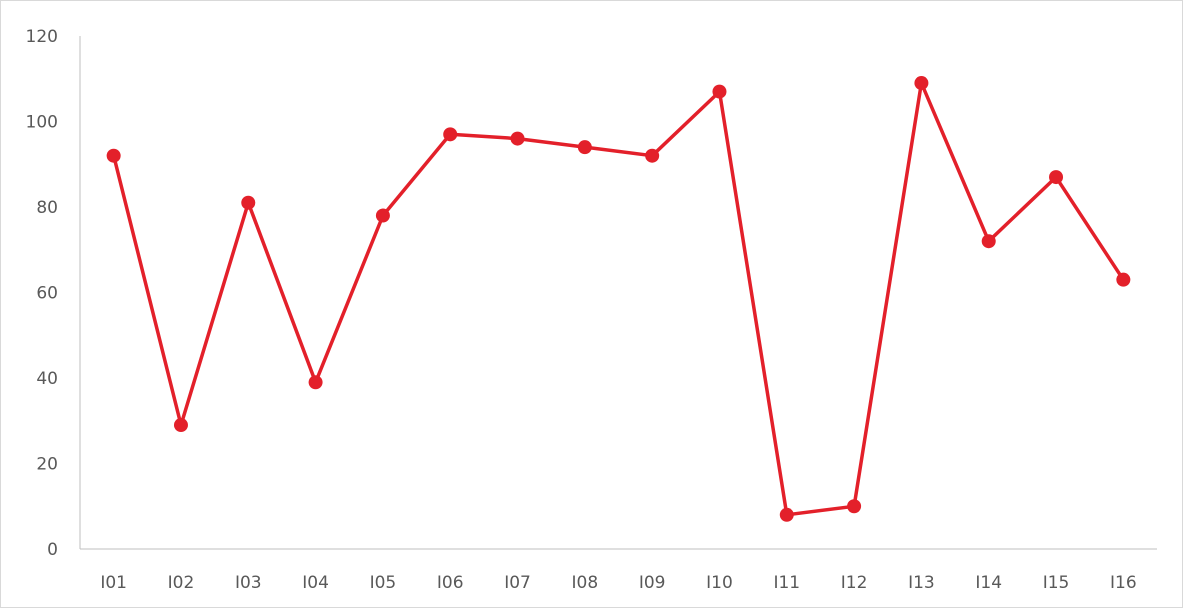 The height and width of the screenshot is (608, 1183). Describe the element at coordinates (42, 123) in the screenshot. I see `y-tick-label: 100` at that location.